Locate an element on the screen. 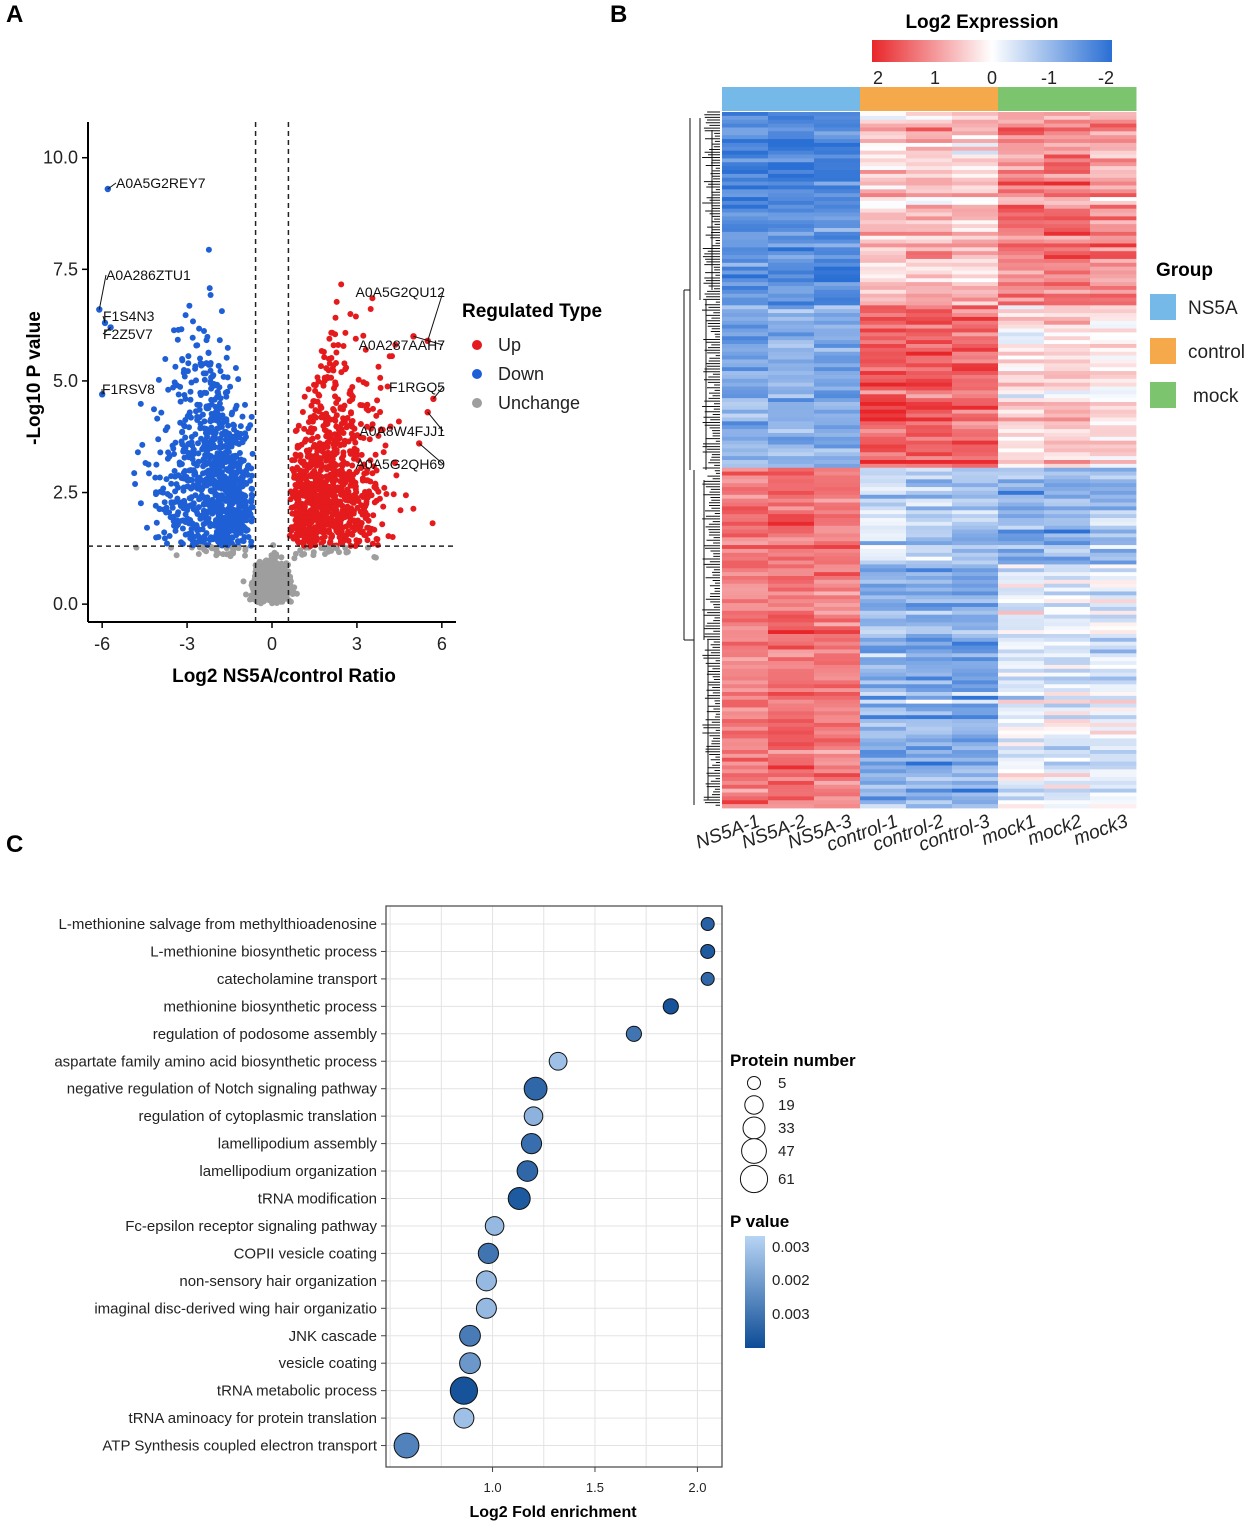  volcano-point-unchange is located at coordinates (283, 581).